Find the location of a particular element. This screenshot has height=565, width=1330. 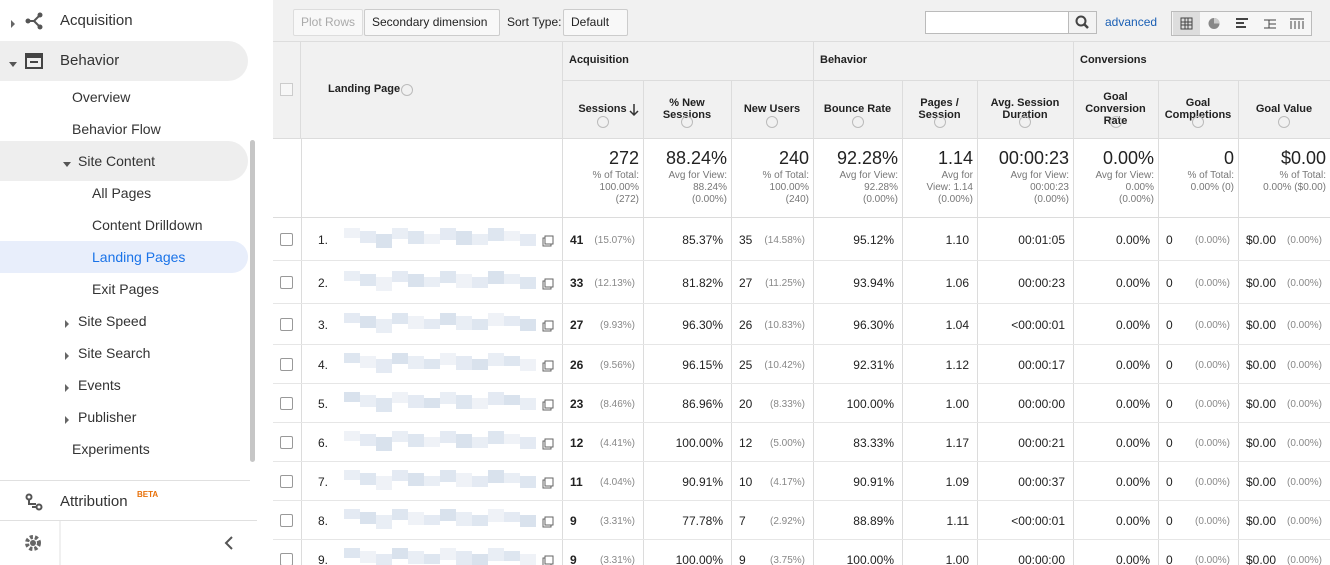

total-sub: 92.28% is located at coordinates (881, 187).